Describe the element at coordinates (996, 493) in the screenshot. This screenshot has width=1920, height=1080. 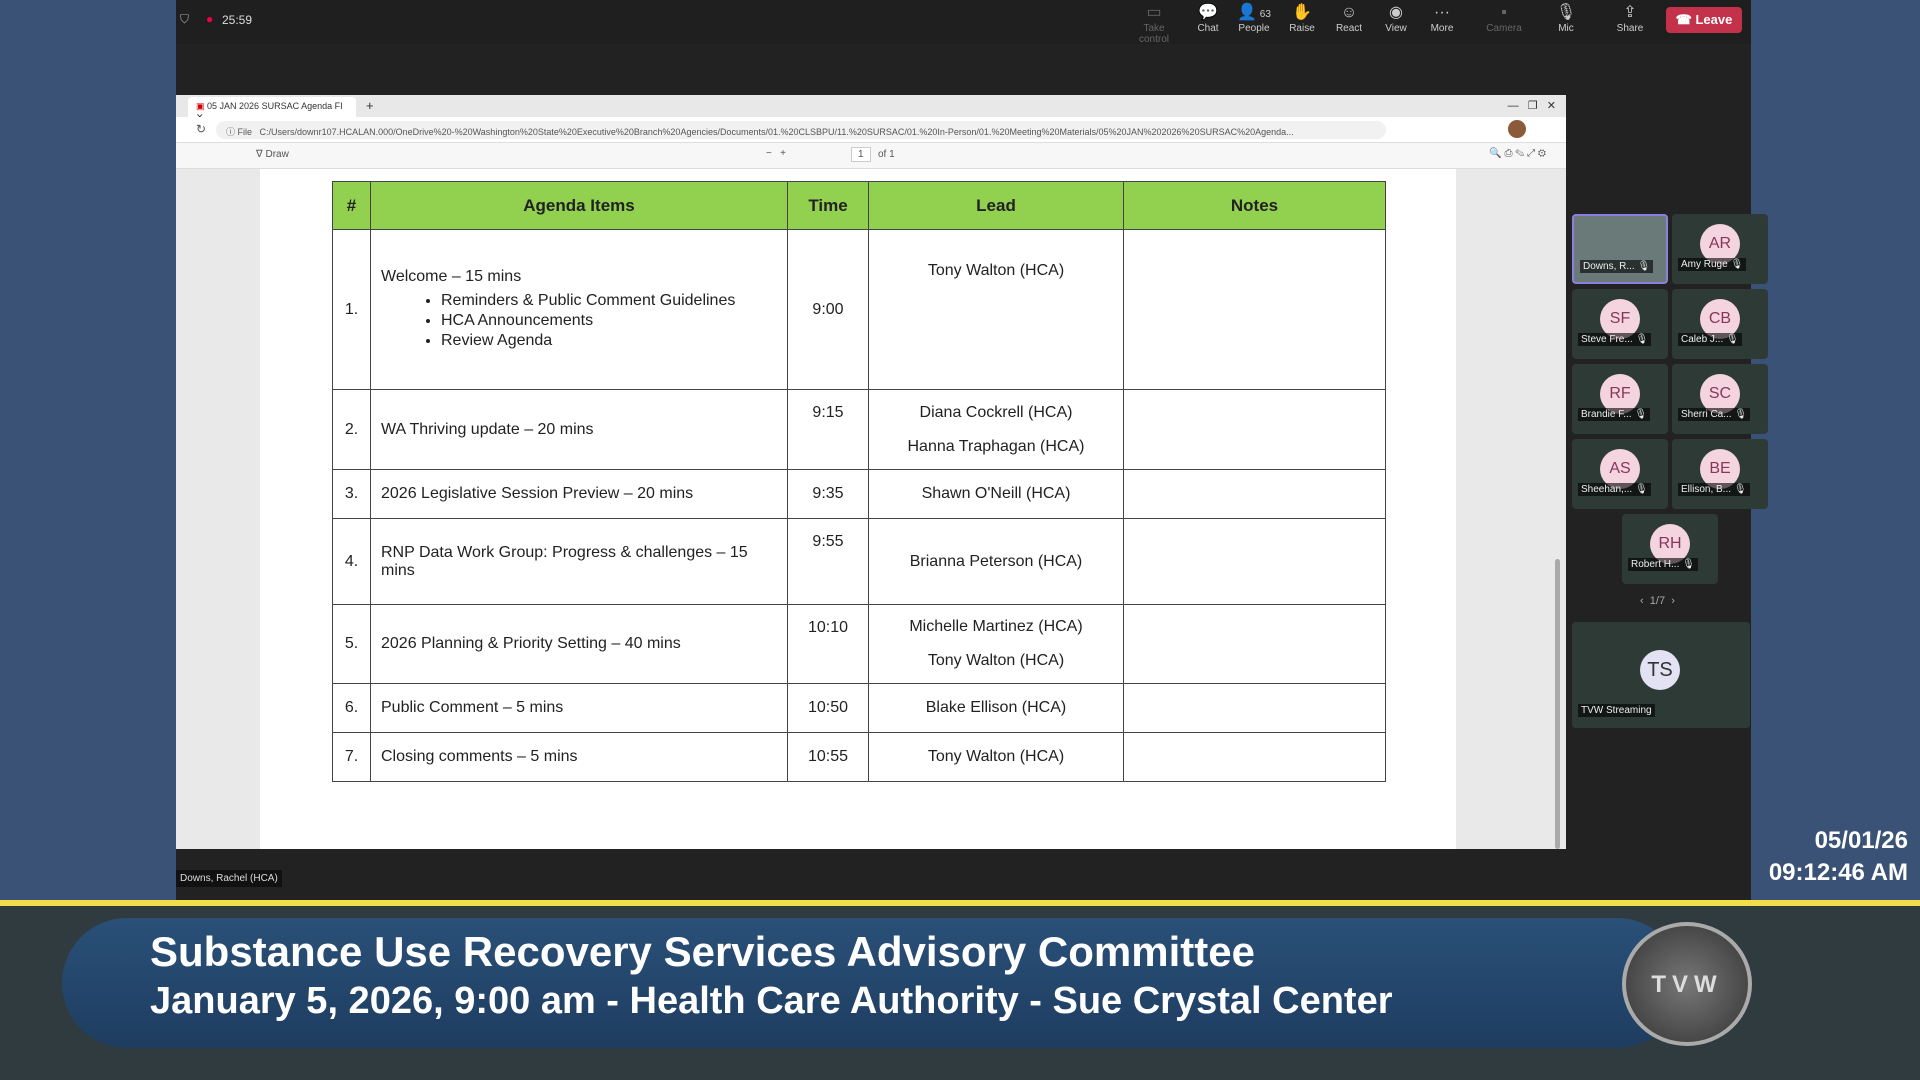
I see `lead-name: Shawn O'Neill (HCA)` at that location.